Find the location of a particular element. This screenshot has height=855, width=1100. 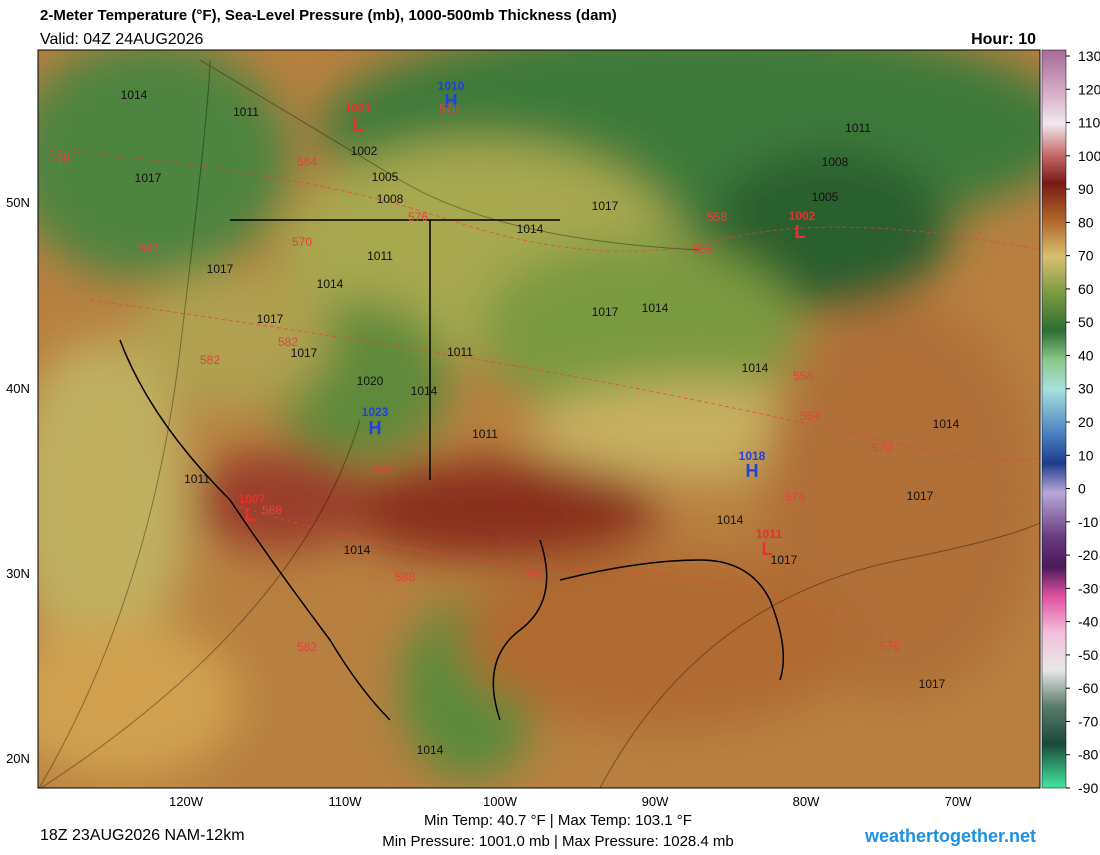

colorbar-tick-label: -80 is located at coordinates (1088, 755).